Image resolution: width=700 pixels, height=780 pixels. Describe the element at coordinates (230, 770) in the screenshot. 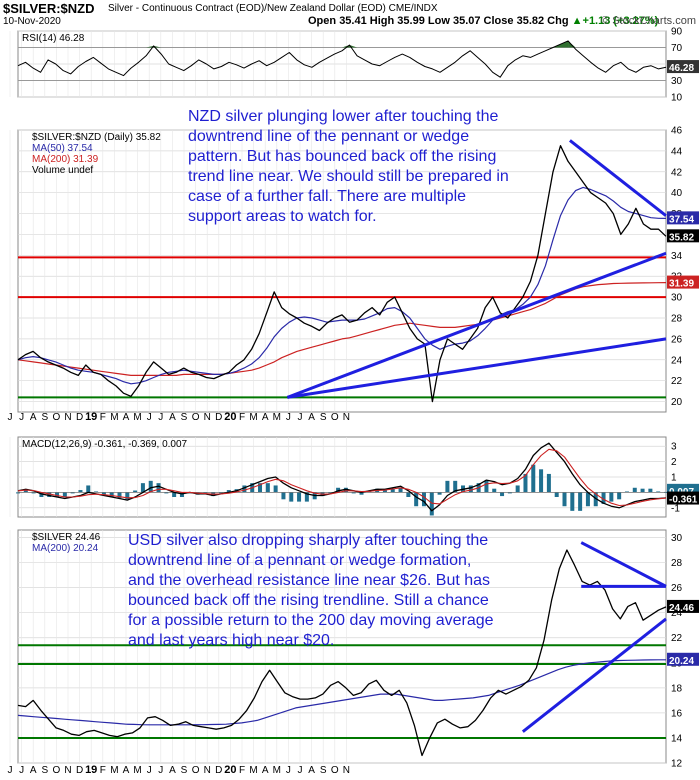

I see `x-axis-labels-bottom: 20` at that location.